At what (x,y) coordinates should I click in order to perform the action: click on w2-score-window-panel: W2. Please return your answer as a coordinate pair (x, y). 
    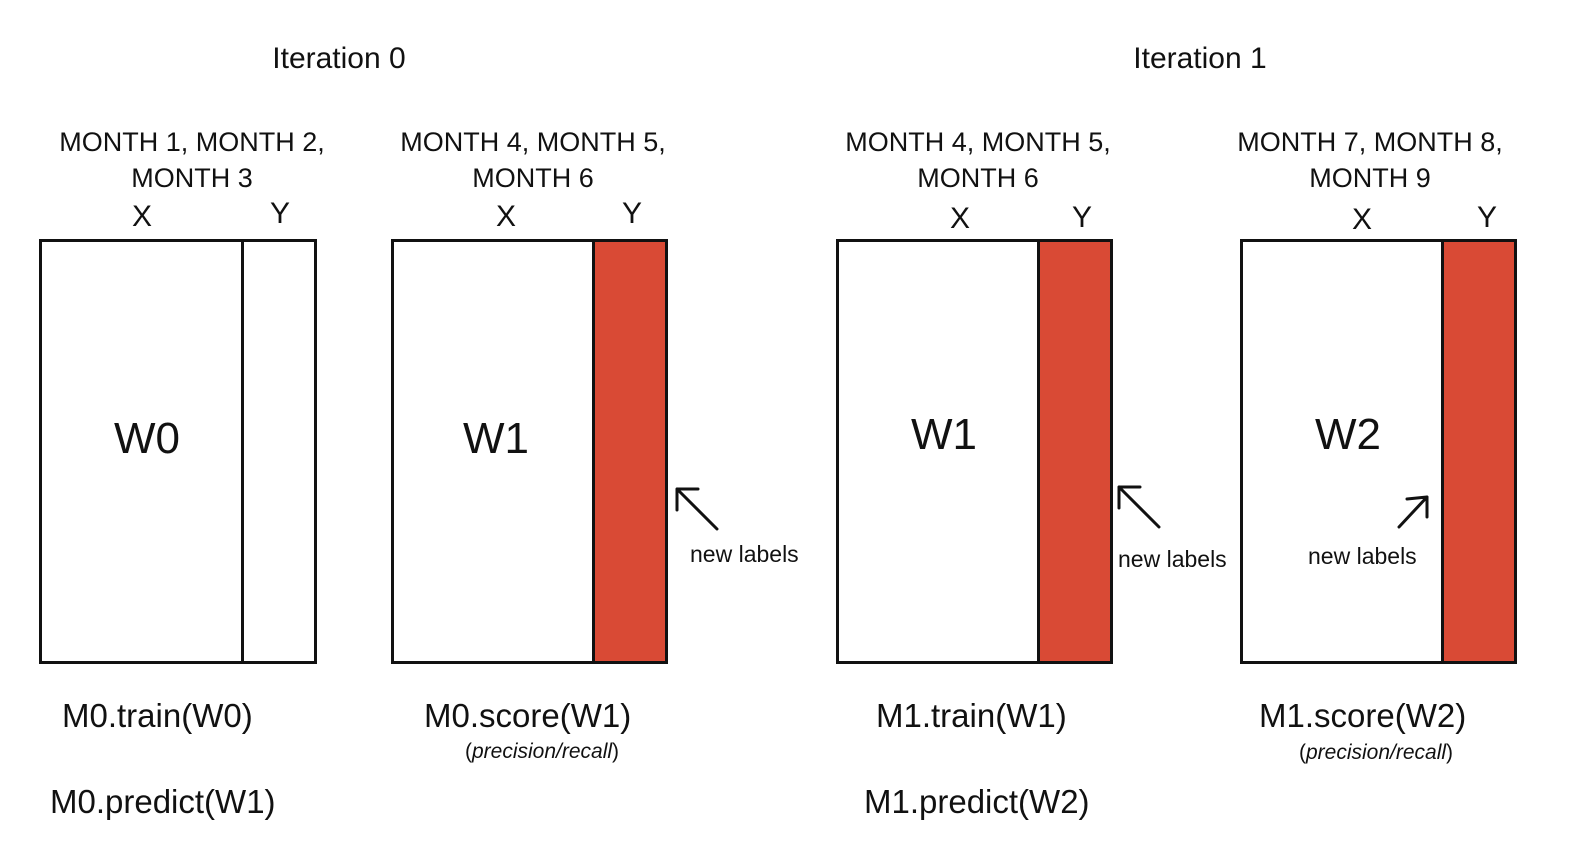
    Looking at the image, I should click on (1378, 451).